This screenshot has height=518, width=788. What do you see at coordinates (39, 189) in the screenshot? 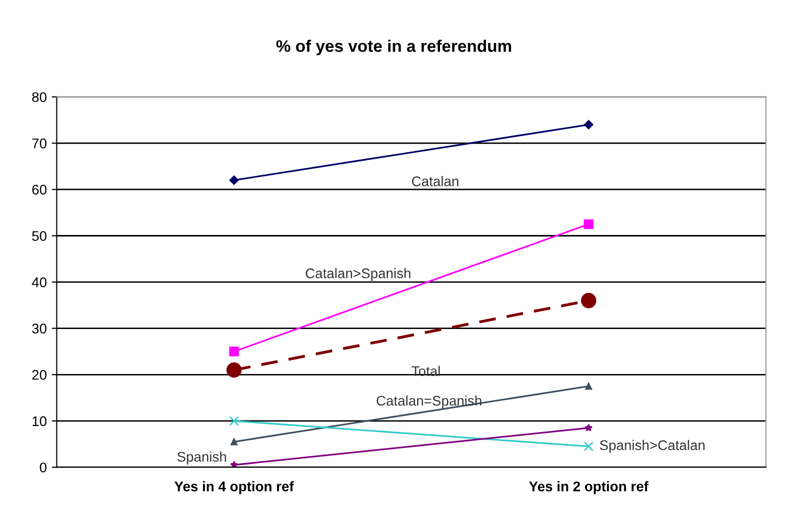
I see `y-tick-label: 60` at bounding box center [39, 189].